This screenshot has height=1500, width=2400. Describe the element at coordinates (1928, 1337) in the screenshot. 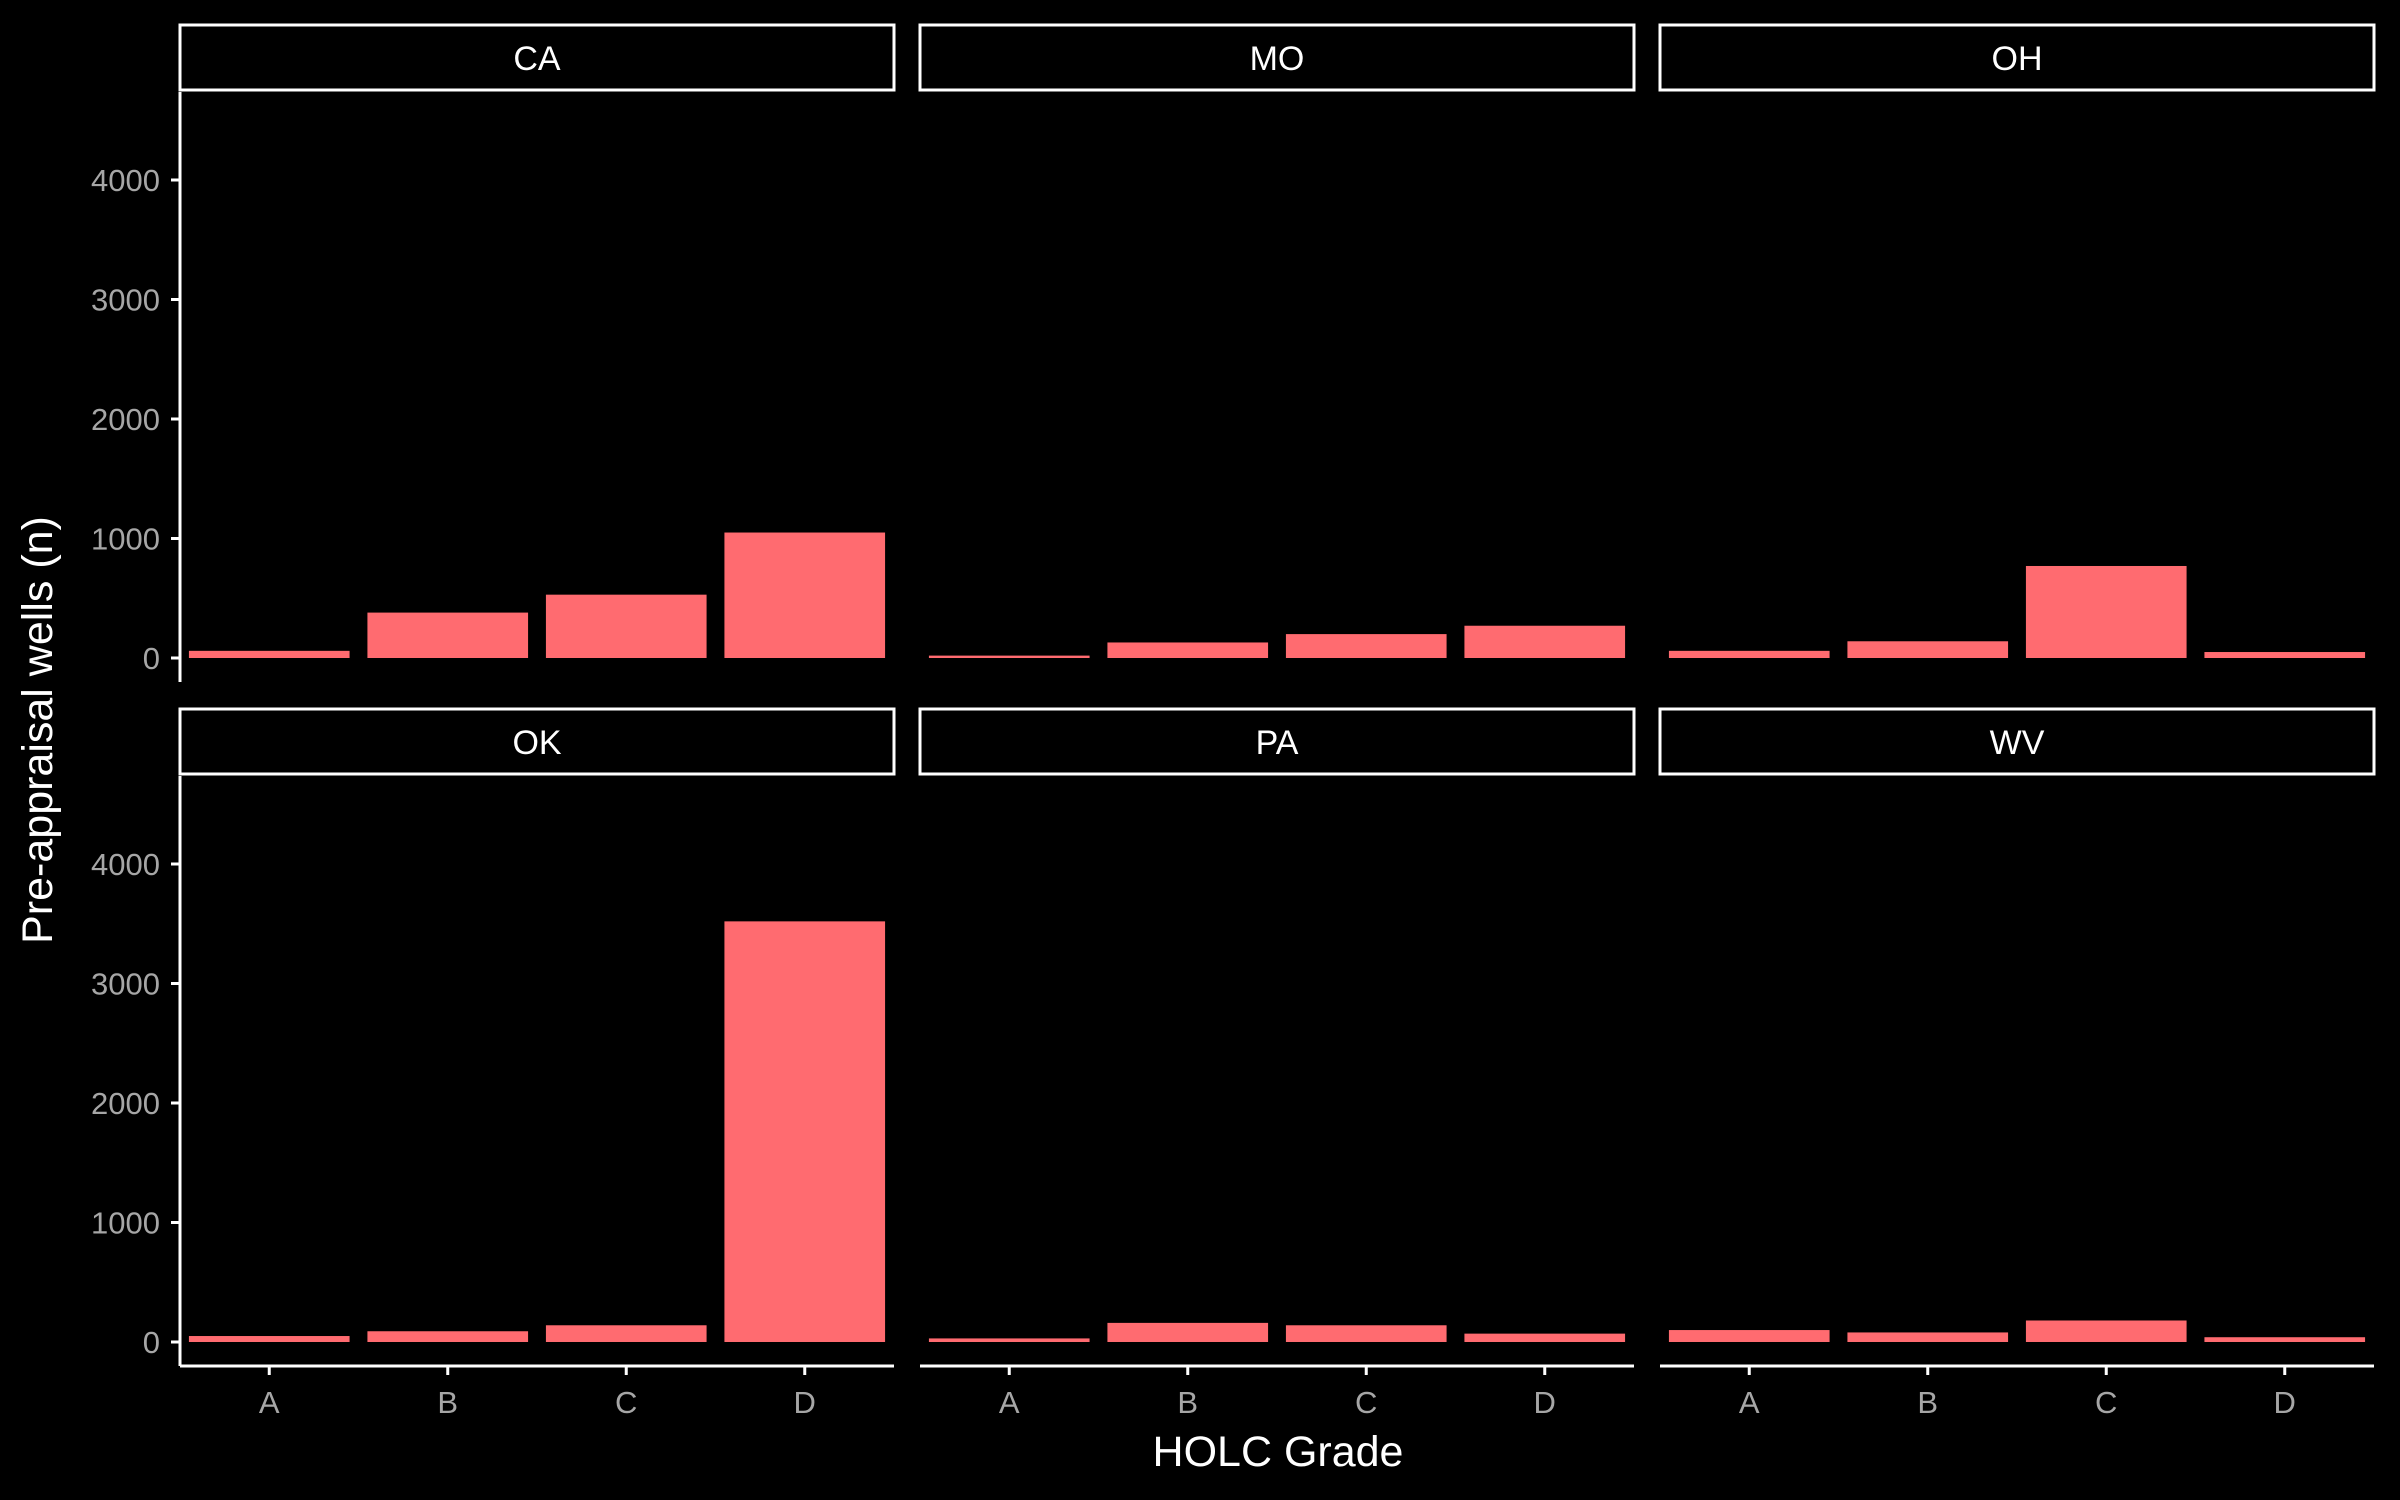

I see `bar-wv-b` at that location.